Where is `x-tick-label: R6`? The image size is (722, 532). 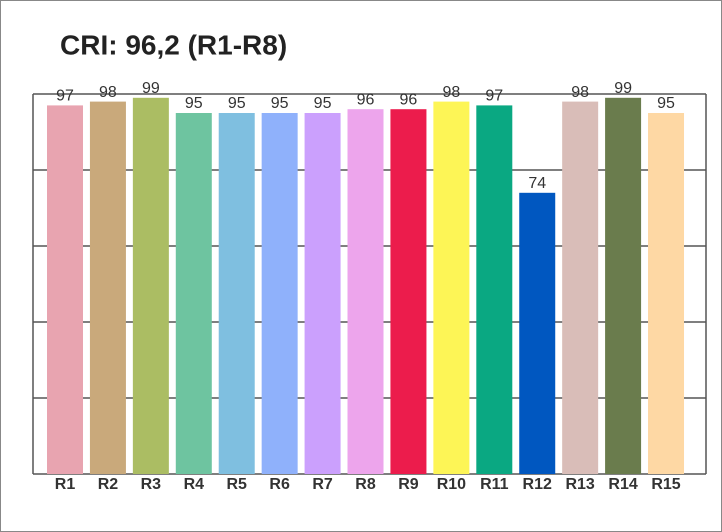 x-tick-label: R6 is located at coordinates (279, 484).